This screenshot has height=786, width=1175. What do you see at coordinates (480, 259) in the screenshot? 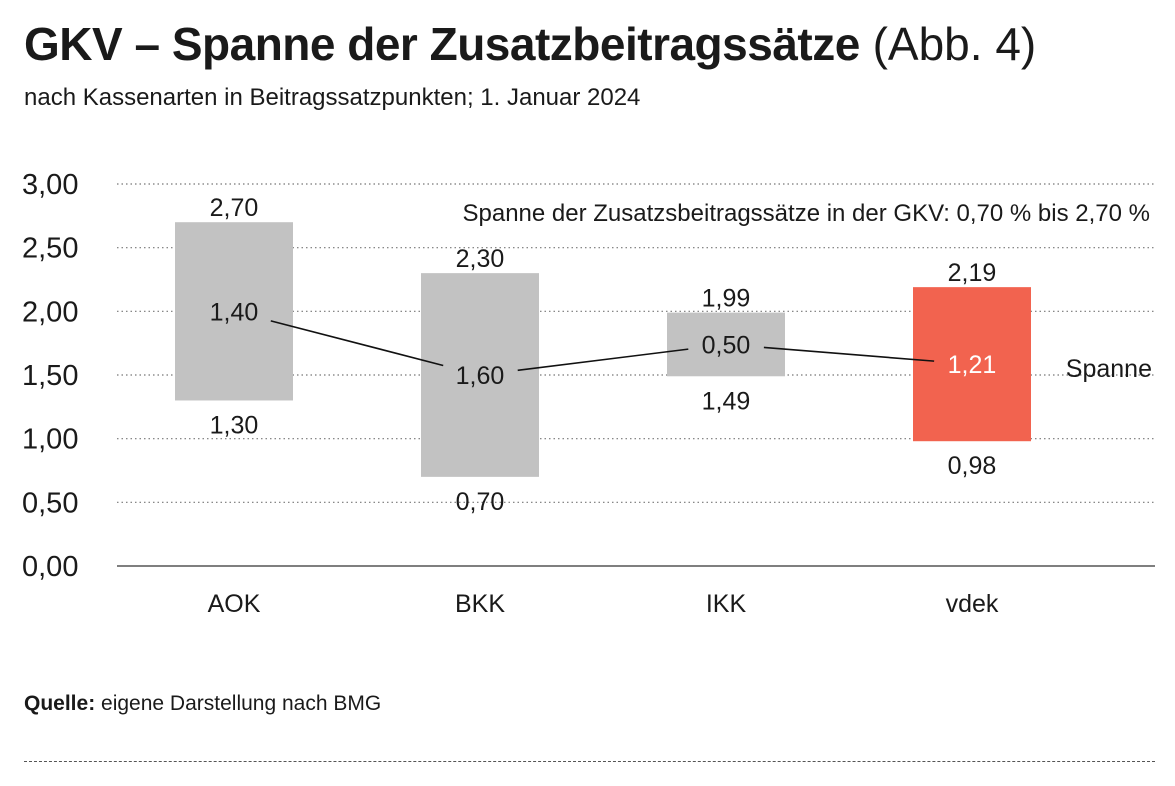
I see `max-value-label: 2,30` at bounding box center [480, 259].